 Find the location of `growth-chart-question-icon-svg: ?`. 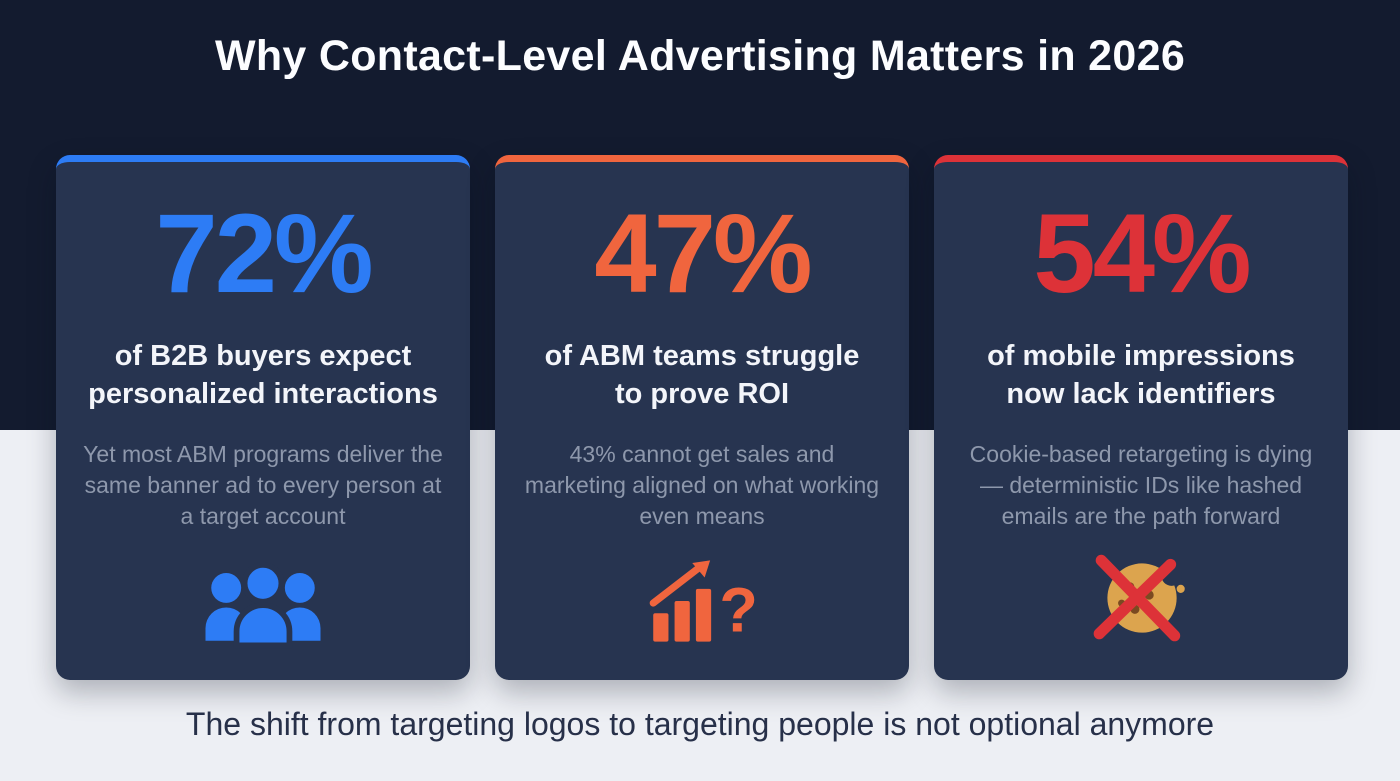

growth-chart-question-icon-svg: ? is located at coordinates (703, 603).